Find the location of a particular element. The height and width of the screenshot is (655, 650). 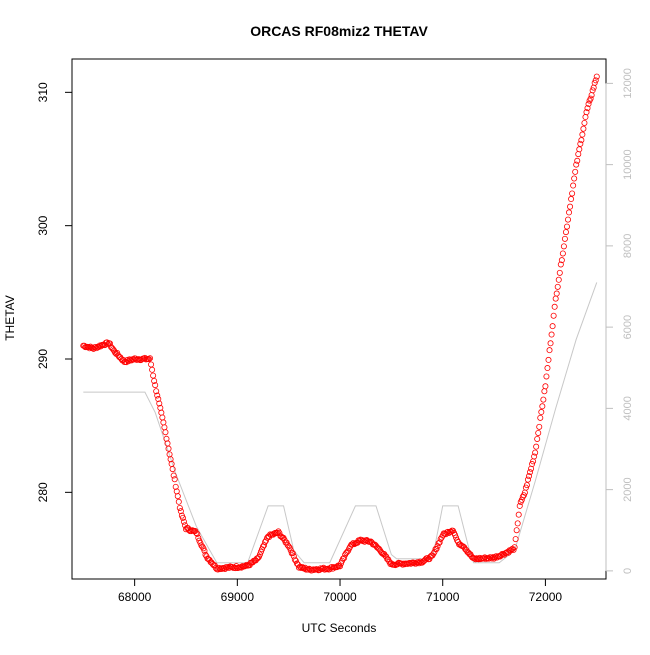

y2-tick-label: 4000 is located at coordinates (628, 408).